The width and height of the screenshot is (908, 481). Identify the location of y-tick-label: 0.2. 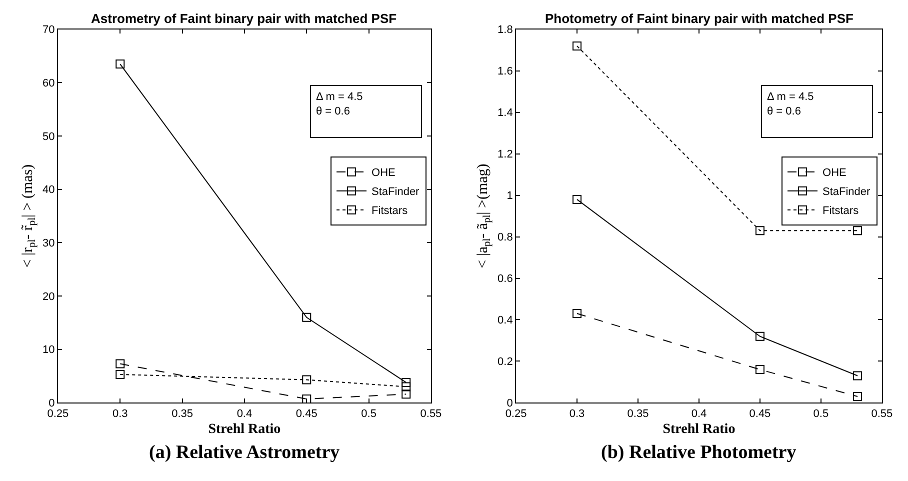
(505, 362).